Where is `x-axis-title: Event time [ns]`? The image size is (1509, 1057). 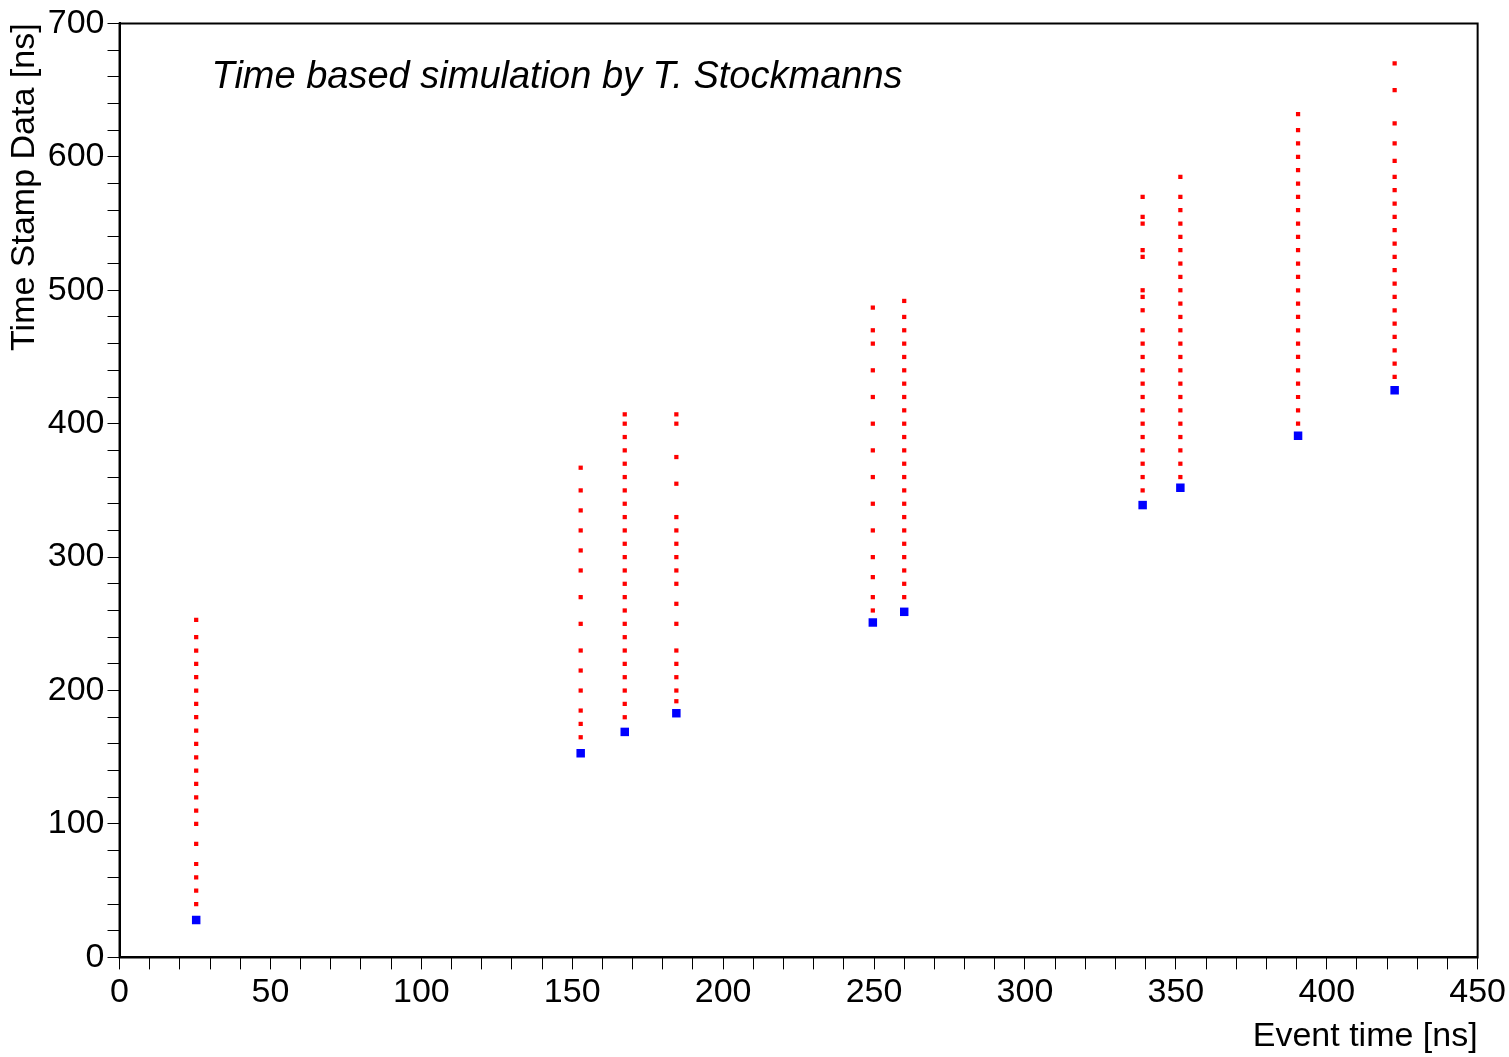
x-axis-title: Event time [ns] is located at coordinates (1365, 1033).